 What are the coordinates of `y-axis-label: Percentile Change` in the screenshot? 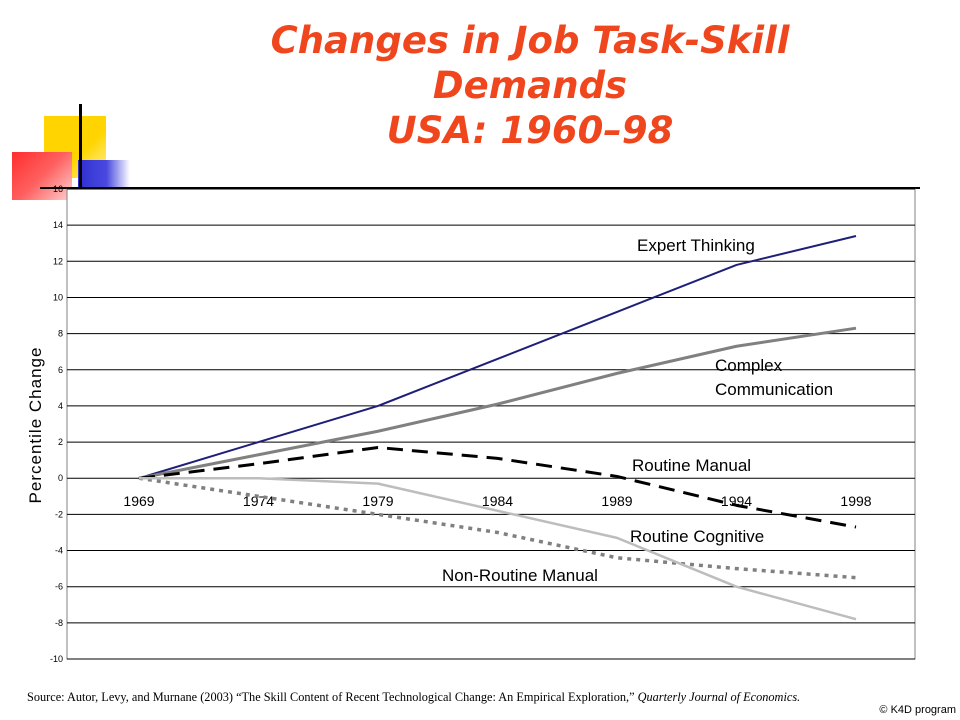 It's located at (35, 425).